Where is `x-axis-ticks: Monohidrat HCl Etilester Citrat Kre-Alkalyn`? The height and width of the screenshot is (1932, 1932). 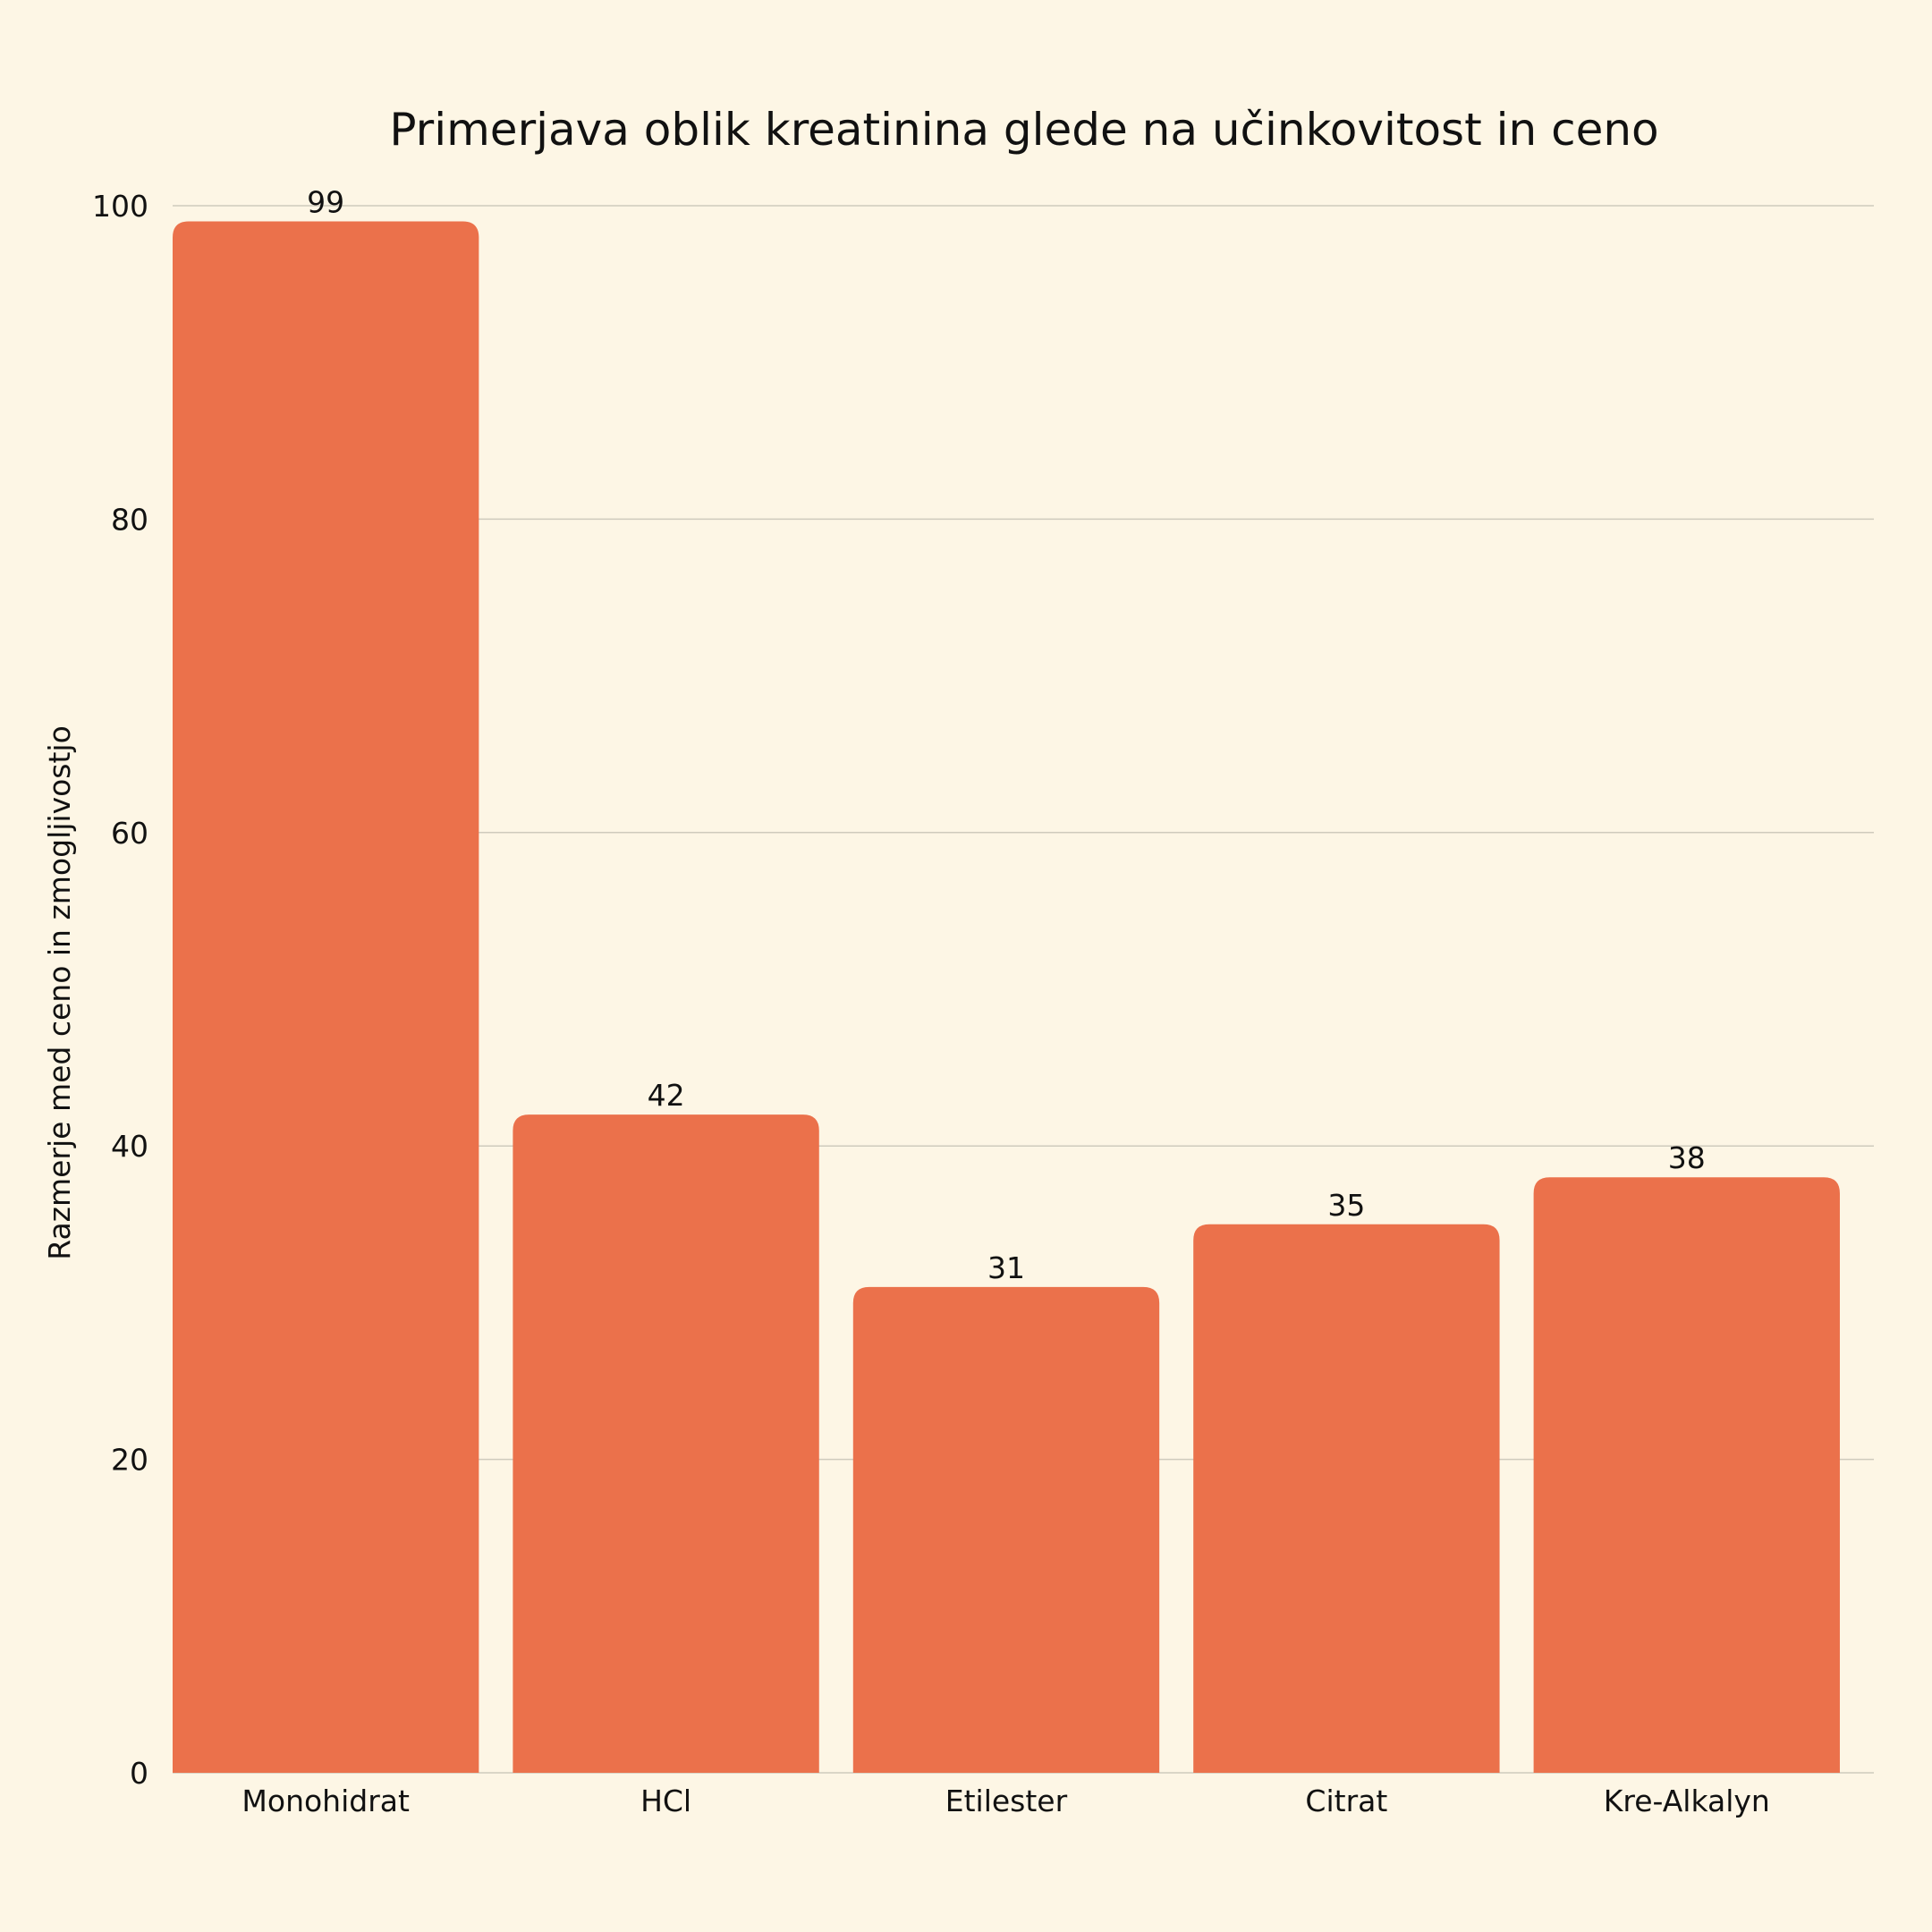
x-axis-ticks: Monohidrat HCl Etilester Citrat Kre-Alkalyn is located at coordinates (1005, 1801).